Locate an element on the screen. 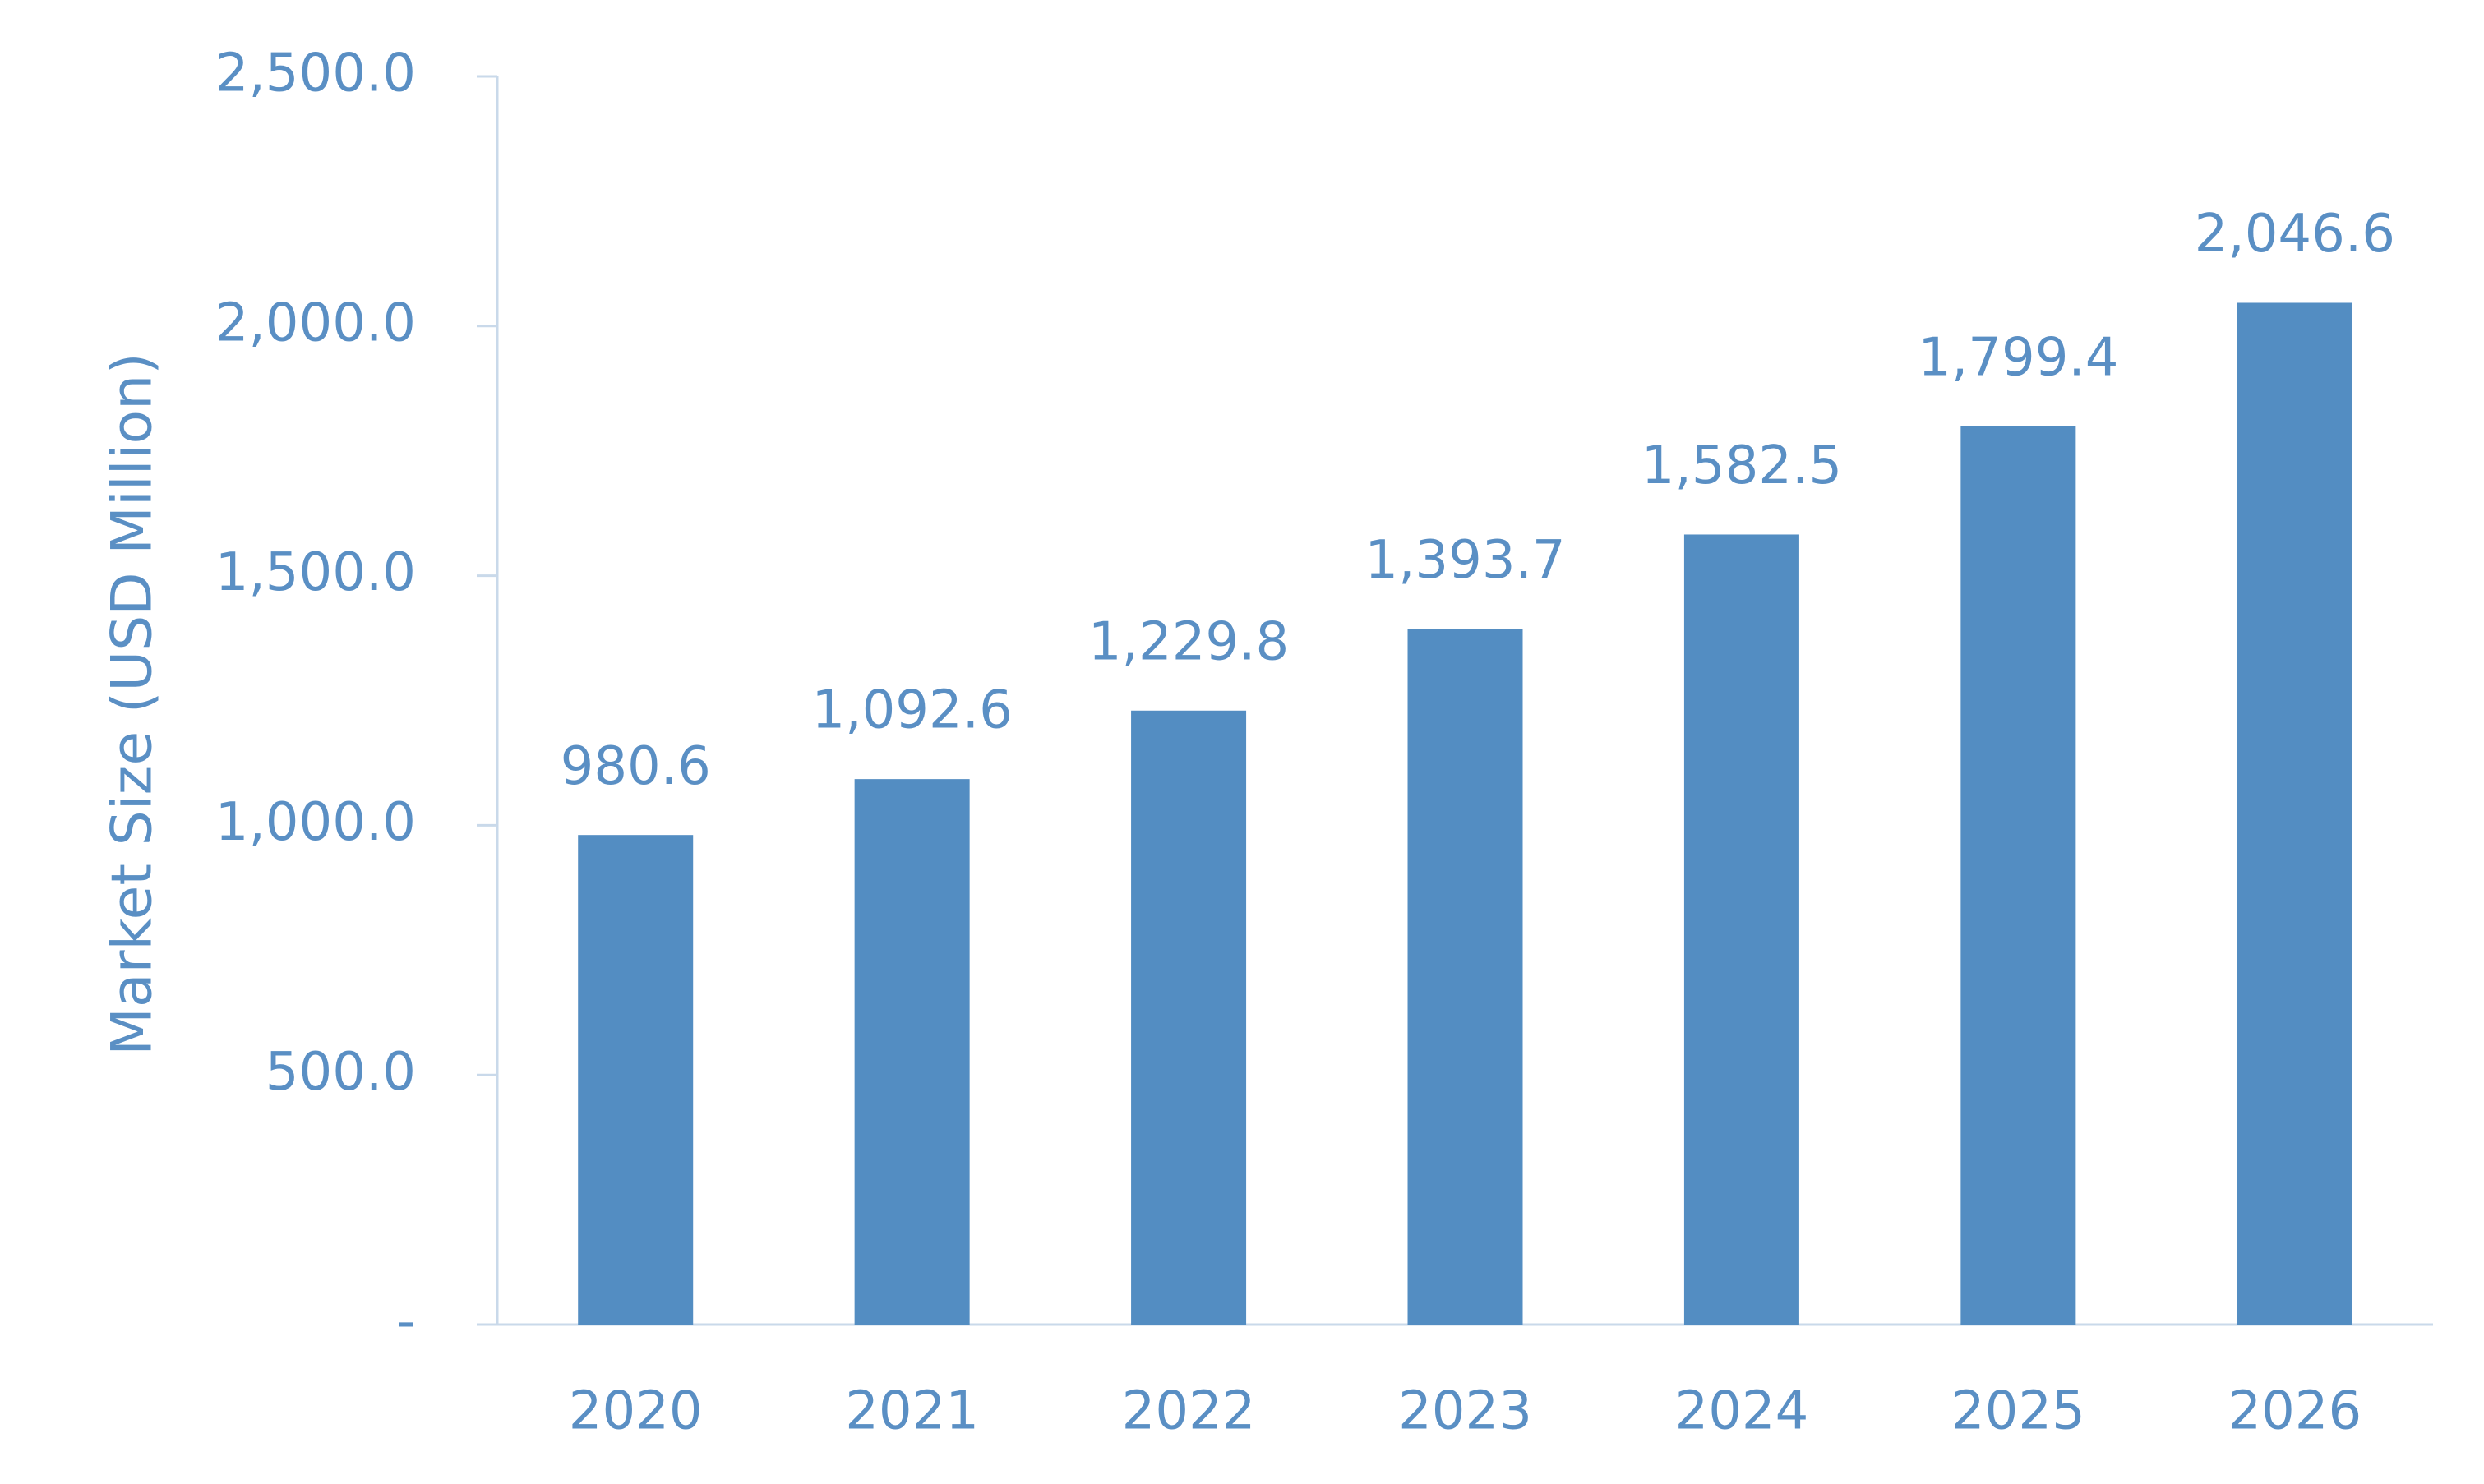 The image size is (2484, 1484). x-tick-label: 2023 is located at coordinates (1465, 1412).